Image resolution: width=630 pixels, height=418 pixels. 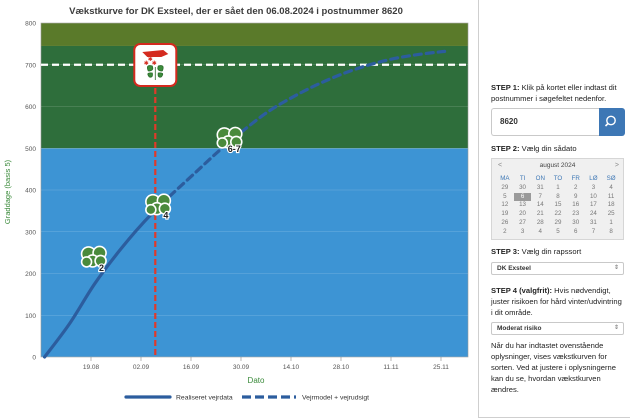 What do you see at coordinates (30, 149) in the screenshot?
I see `y-tick-label: 500` at bounding box center [30, 149].